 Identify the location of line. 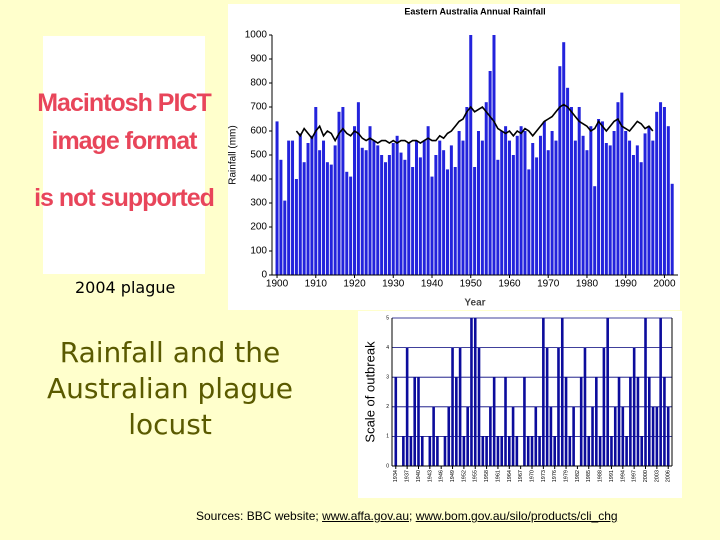
(474, 123).